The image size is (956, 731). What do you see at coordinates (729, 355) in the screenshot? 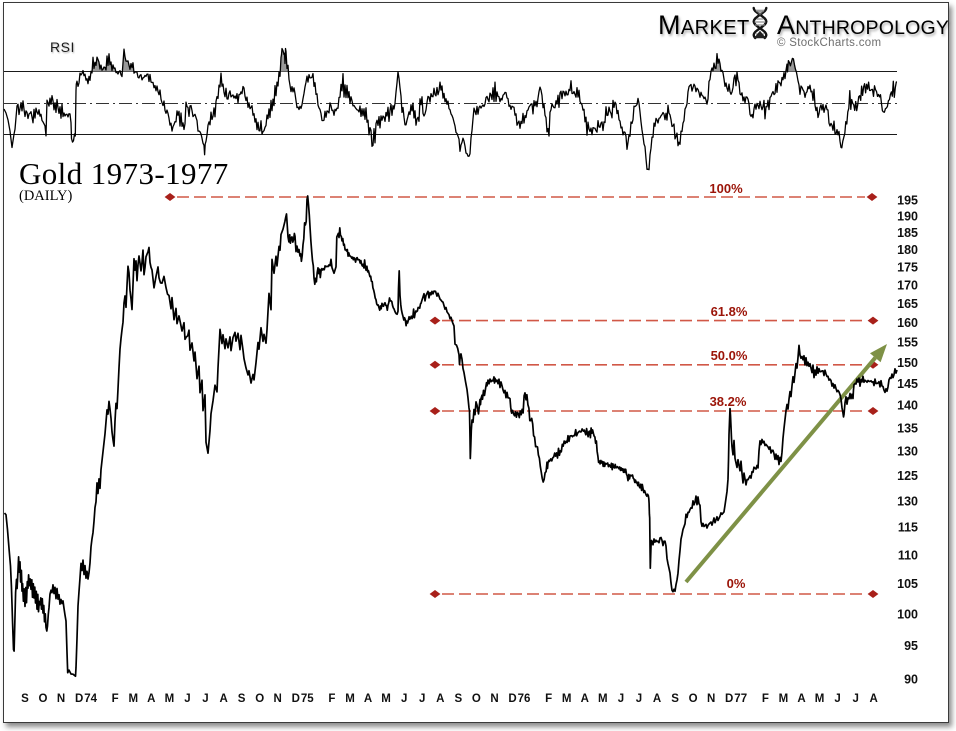
I see `svg-text: 50.0%` at bounding box center [729, 355].